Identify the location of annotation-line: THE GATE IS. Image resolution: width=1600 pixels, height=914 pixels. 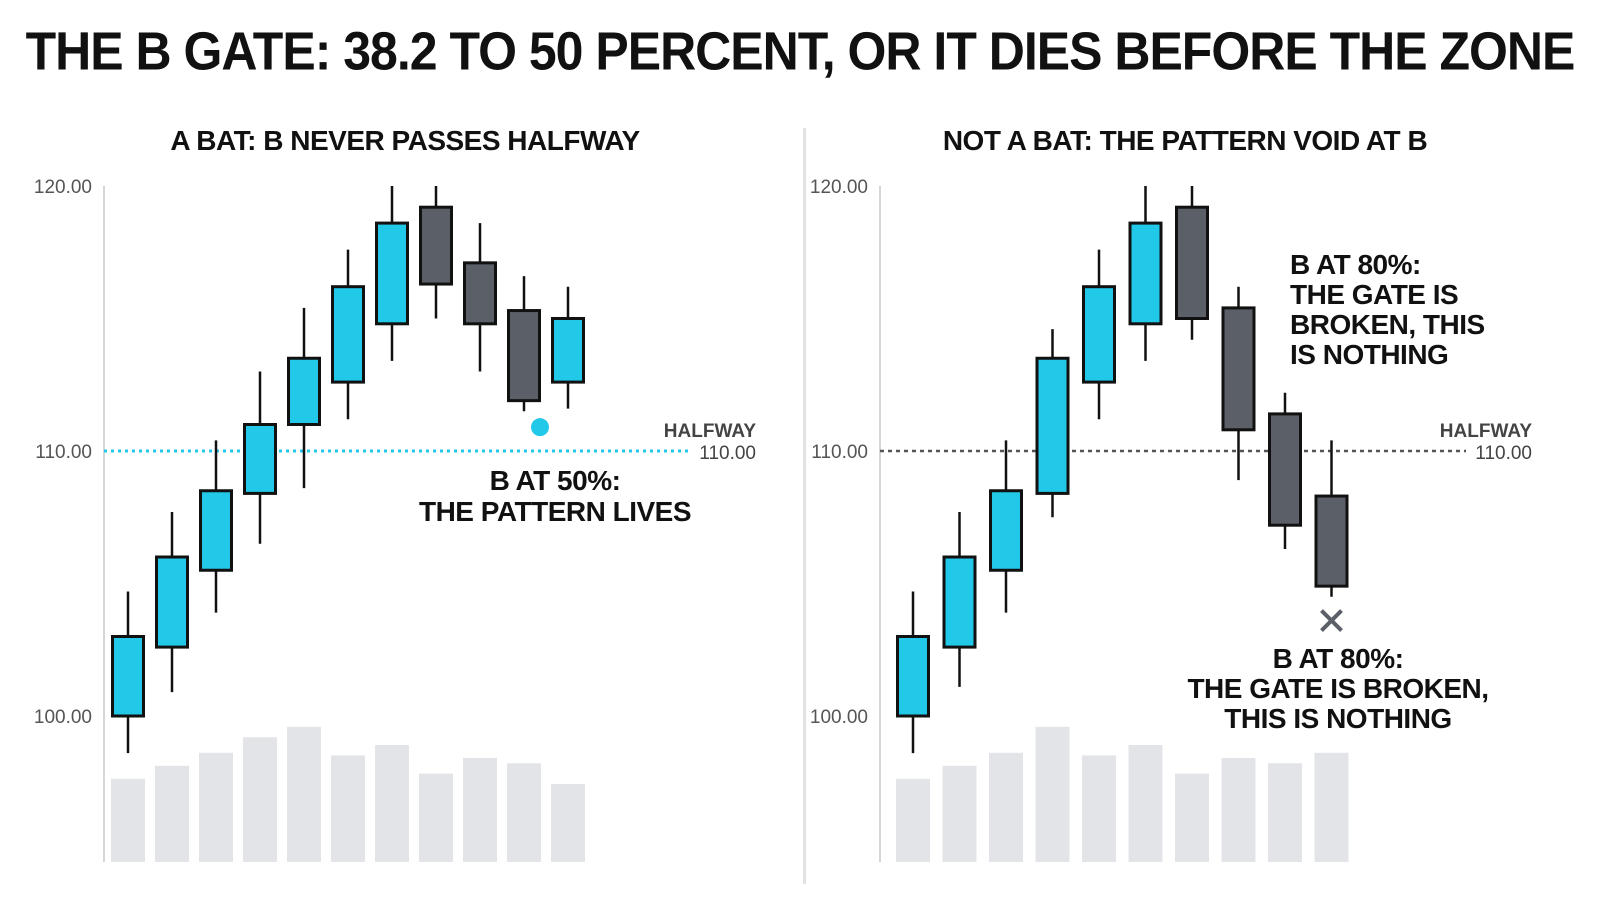
(1374, 294).